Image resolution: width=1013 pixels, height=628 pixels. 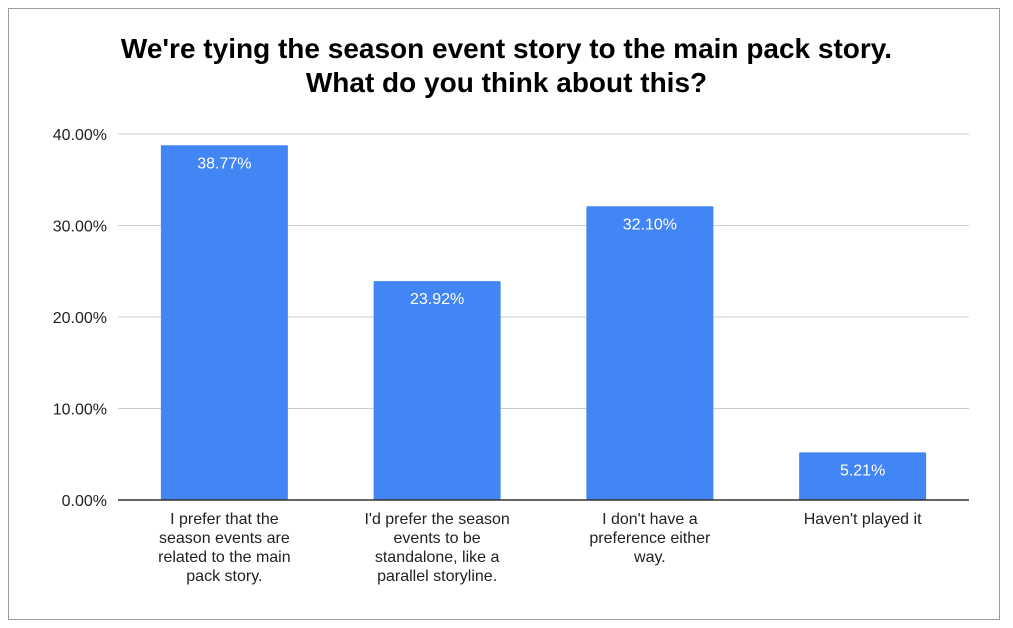 What do you see at coordinates (437, 538) in the screenshot?
I see `x-category-label-line: events to be` at bounding box center [437, 538].